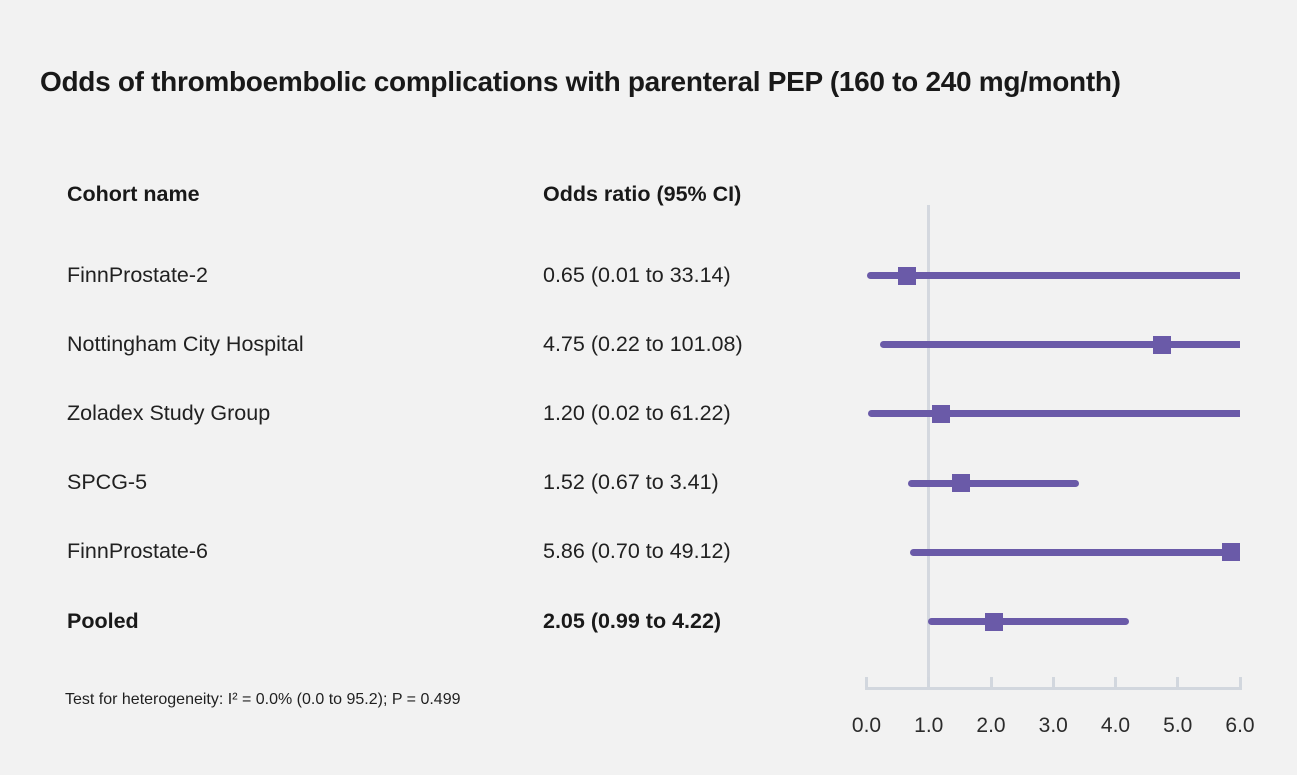 The image size is (1297, 775). Describe the element at coordinates (643, 343) in the screenshot. I see `odds-ratio-value: 4.75 (0.22 to 101.08)` at that location.